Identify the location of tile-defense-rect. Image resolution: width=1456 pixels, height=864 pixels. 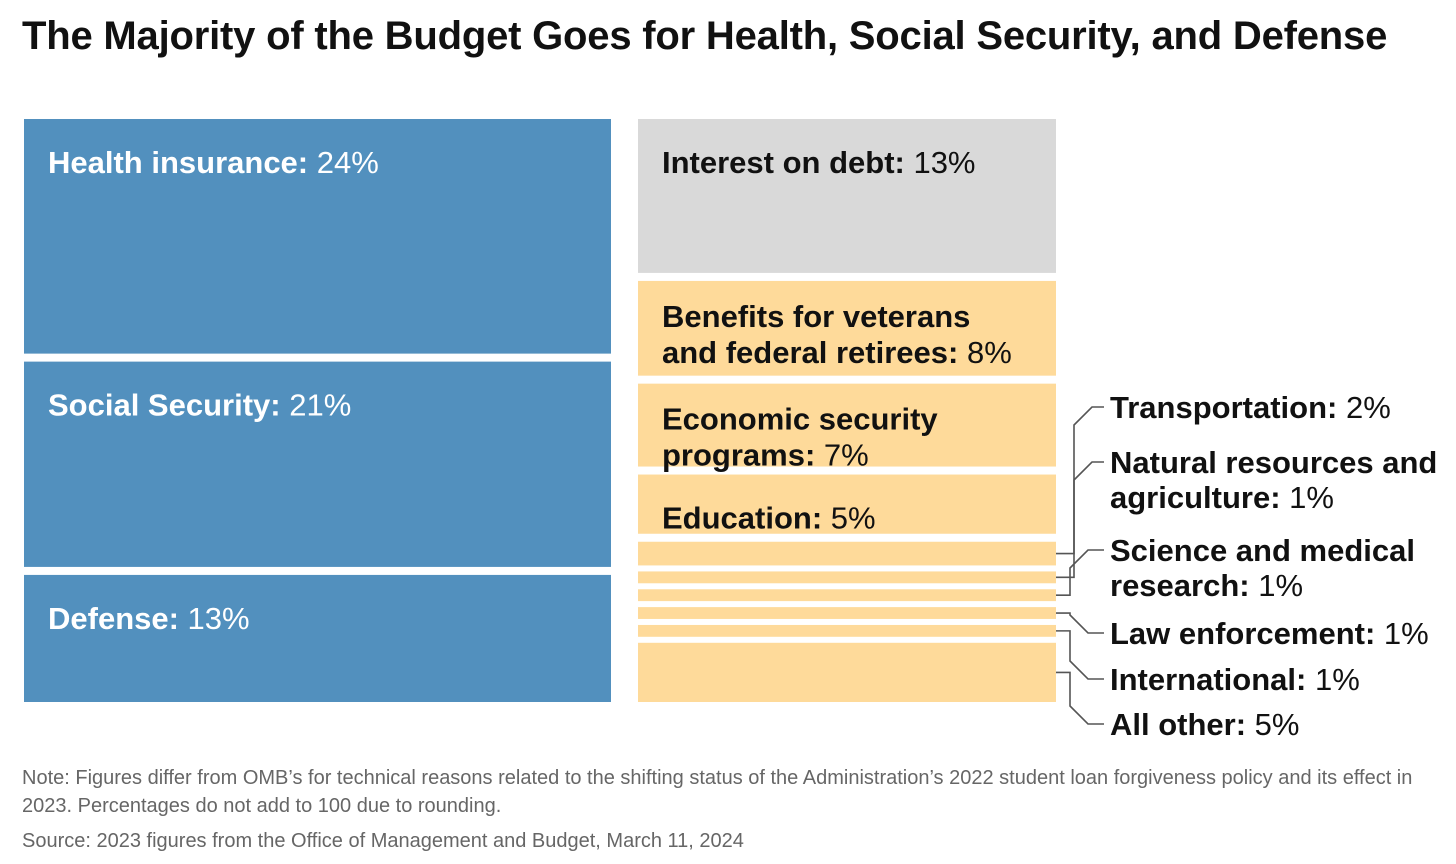
(317, 638).